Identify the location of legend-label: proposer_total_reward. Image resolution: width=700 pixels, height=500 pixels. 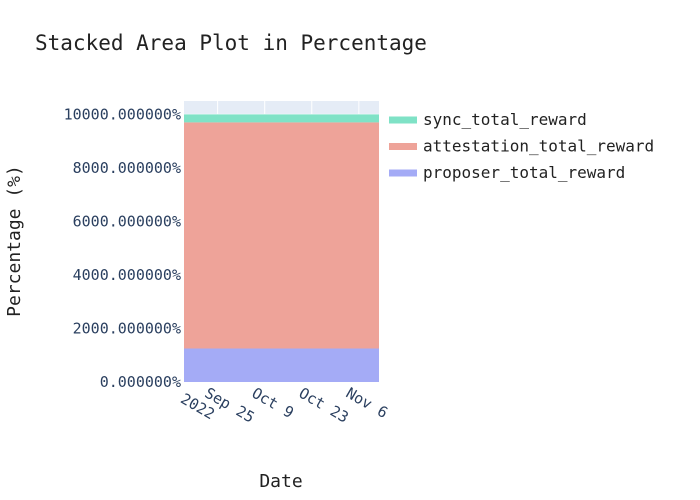
(524, 172).